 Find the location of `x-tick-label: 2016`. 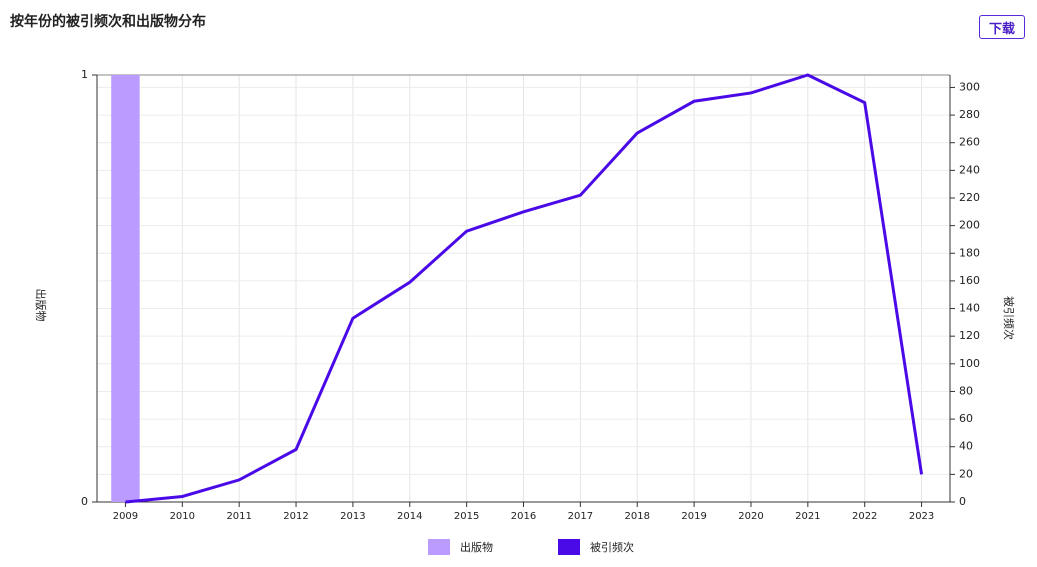

x-tick-label: 2016 is located at coordinates (523, 516).